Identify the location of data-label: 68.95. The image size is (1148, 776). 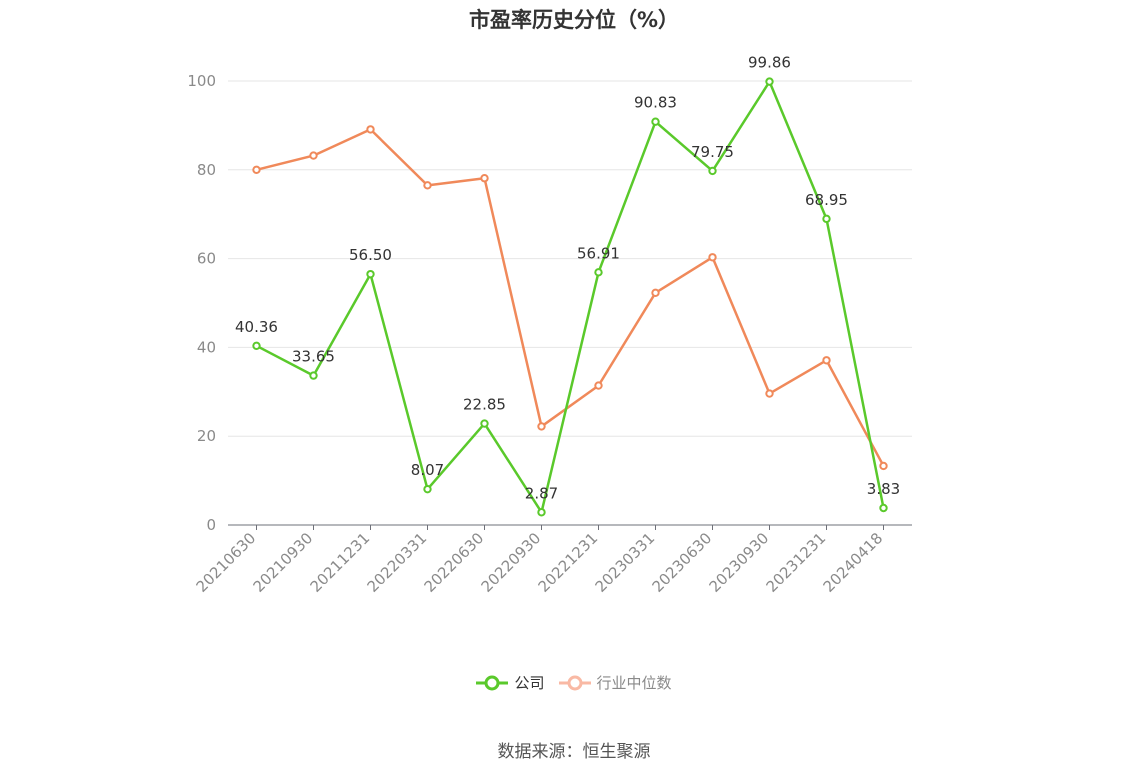
(826, 200).